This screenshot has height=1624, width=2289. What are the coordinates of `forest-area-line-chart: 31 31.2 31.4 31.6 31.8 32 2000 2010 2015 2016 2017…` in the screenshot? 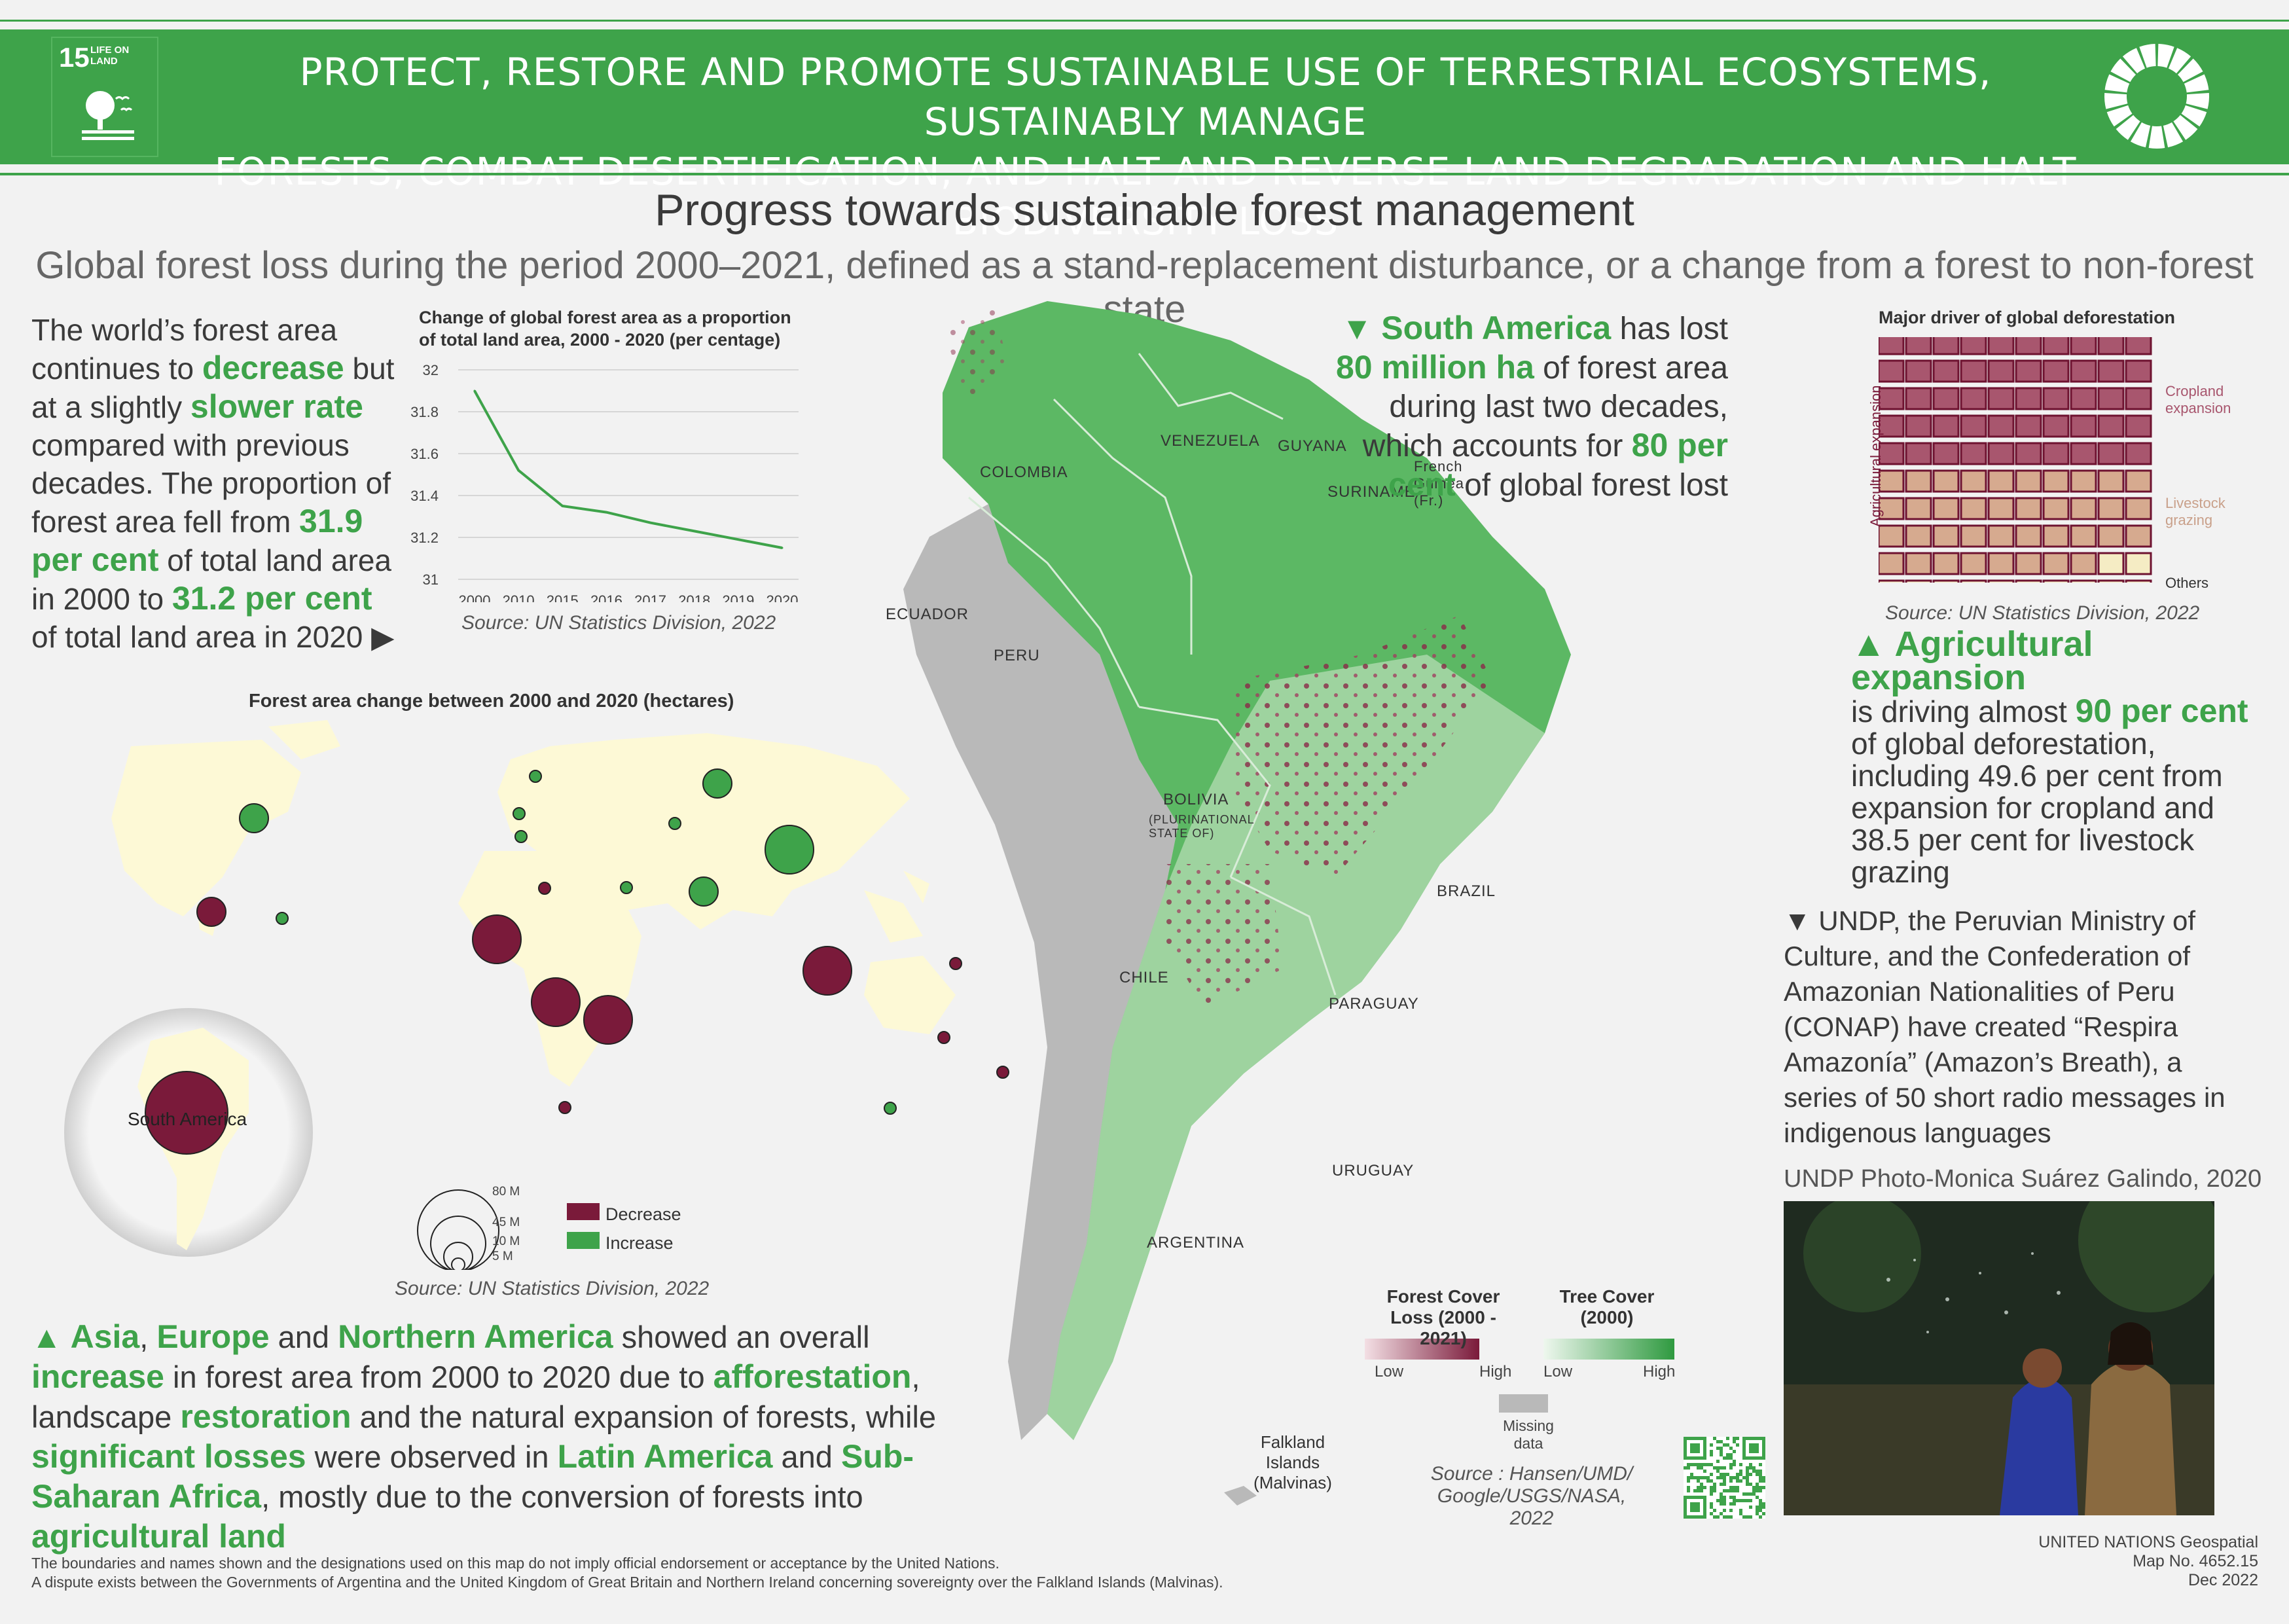 It's located at (604, 482).